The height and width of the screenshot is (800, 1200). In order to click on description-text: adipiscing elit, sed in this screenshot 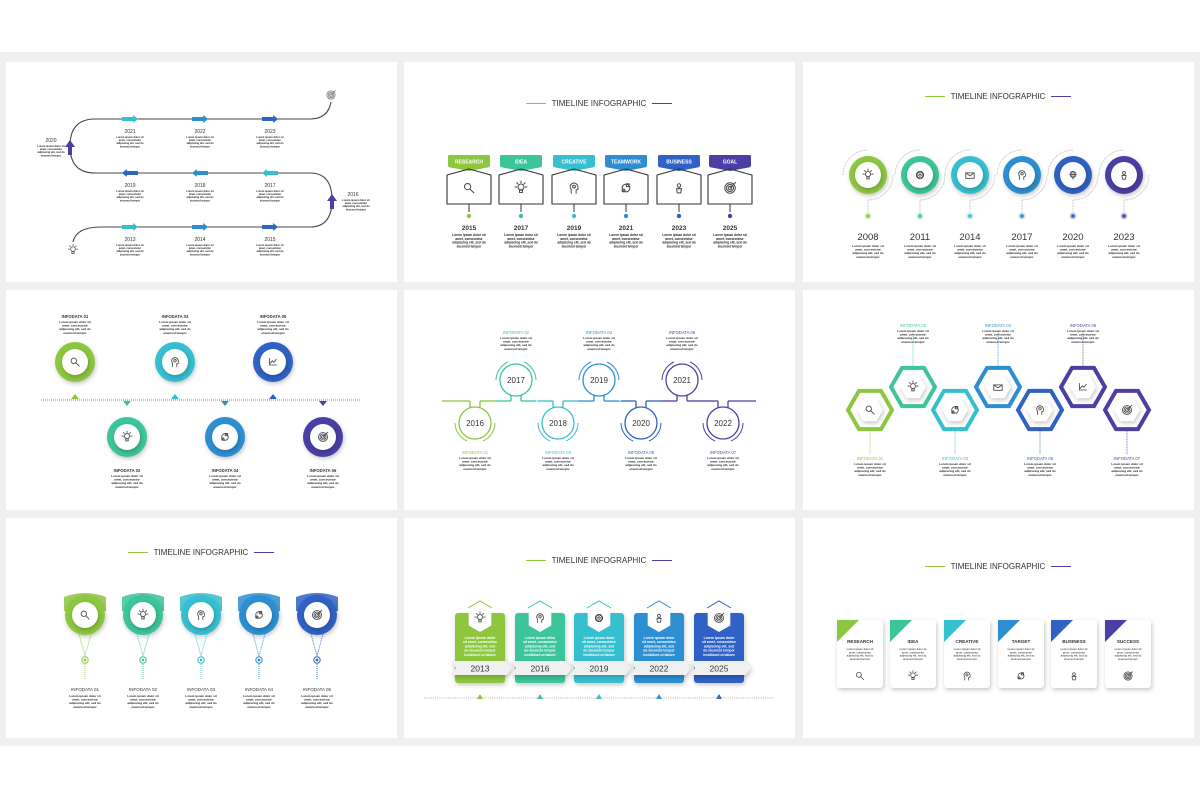, I will do `click(599, 646)`.